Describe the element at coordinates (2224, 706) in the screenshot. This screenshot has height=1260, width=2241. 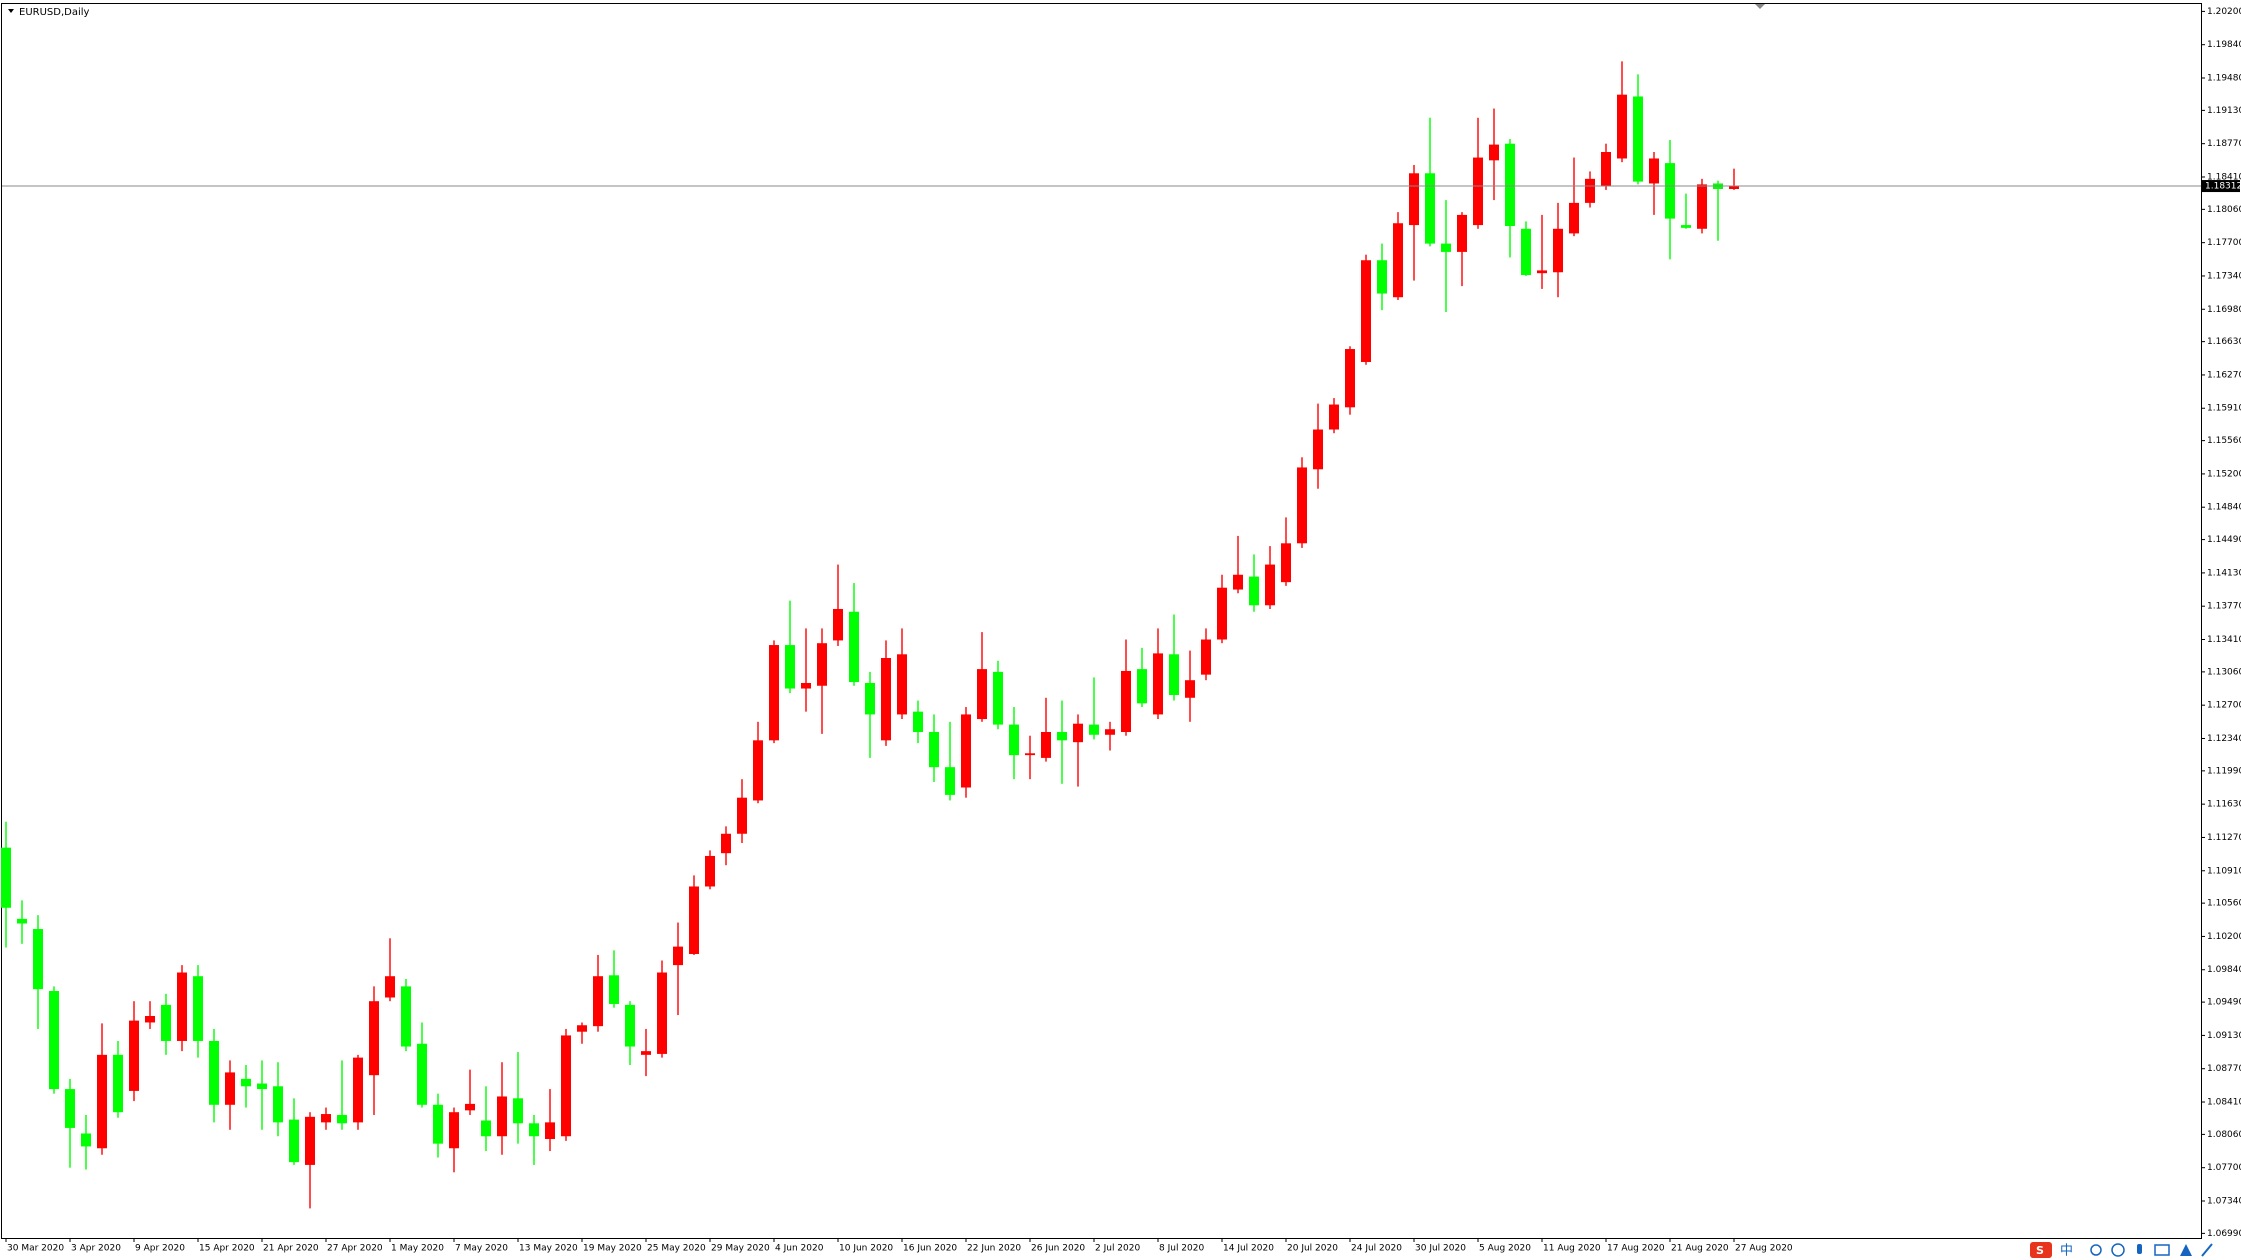
I see `y-tick-label: 1.12700` at that location.